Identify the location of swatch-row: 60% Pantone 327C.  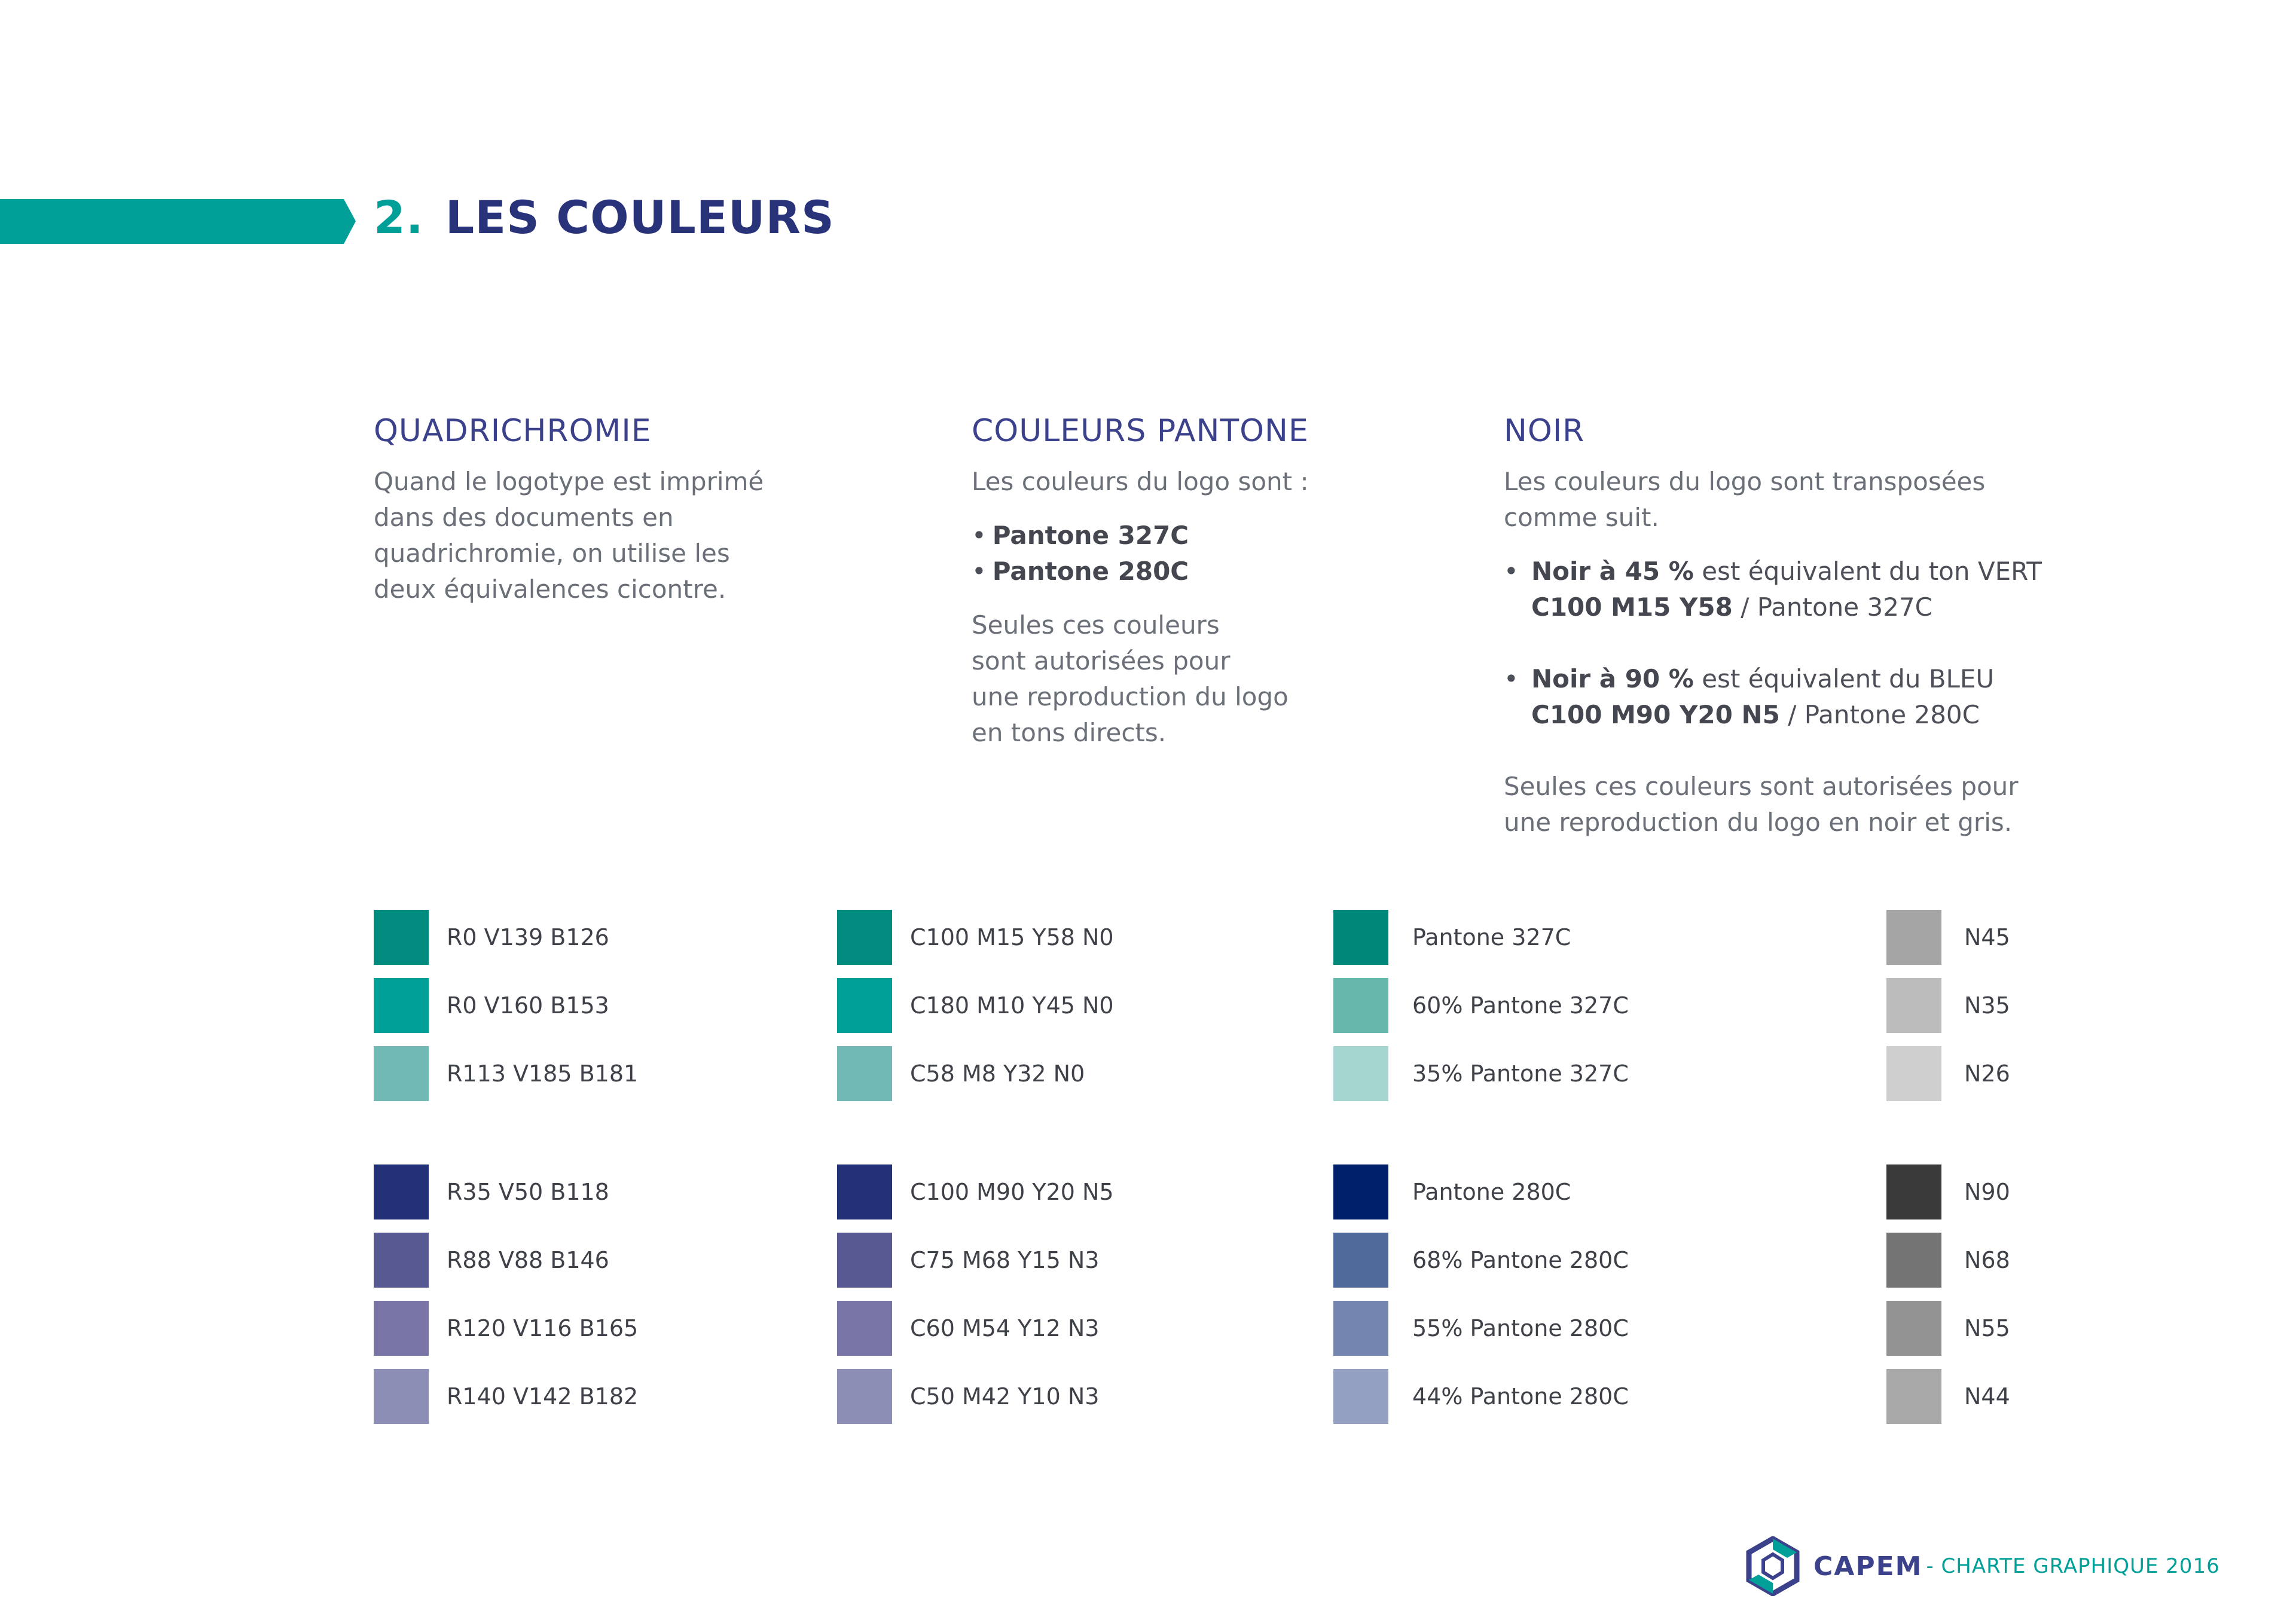
(1542, 1006).